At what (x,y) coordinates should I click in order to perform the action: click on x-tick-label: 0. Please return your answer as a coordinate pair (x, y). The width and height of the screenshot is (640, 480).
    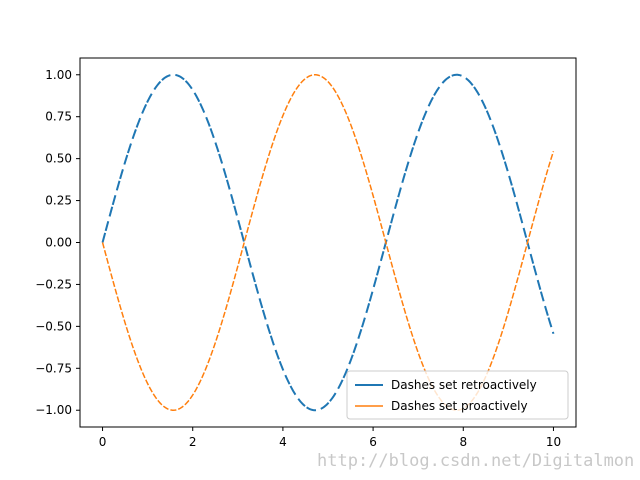
    Looking at the image, I should click on (103, 442).